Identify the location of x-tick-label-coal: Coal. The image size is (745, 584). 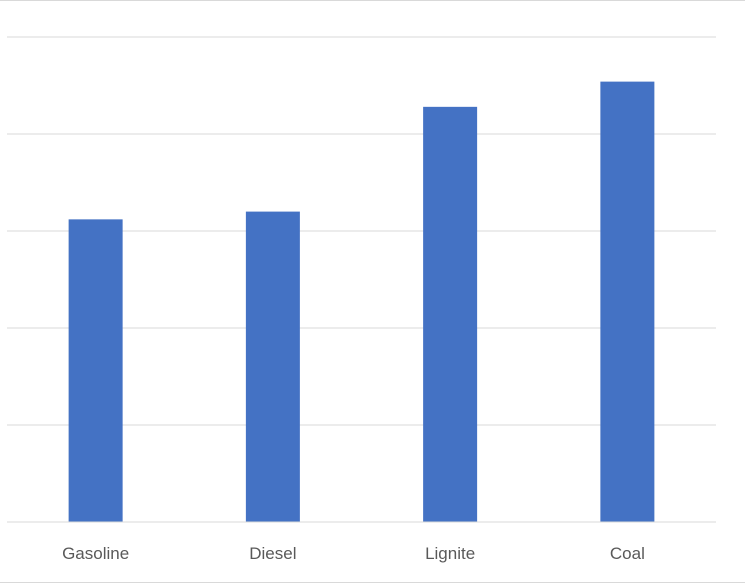
(627, 553).